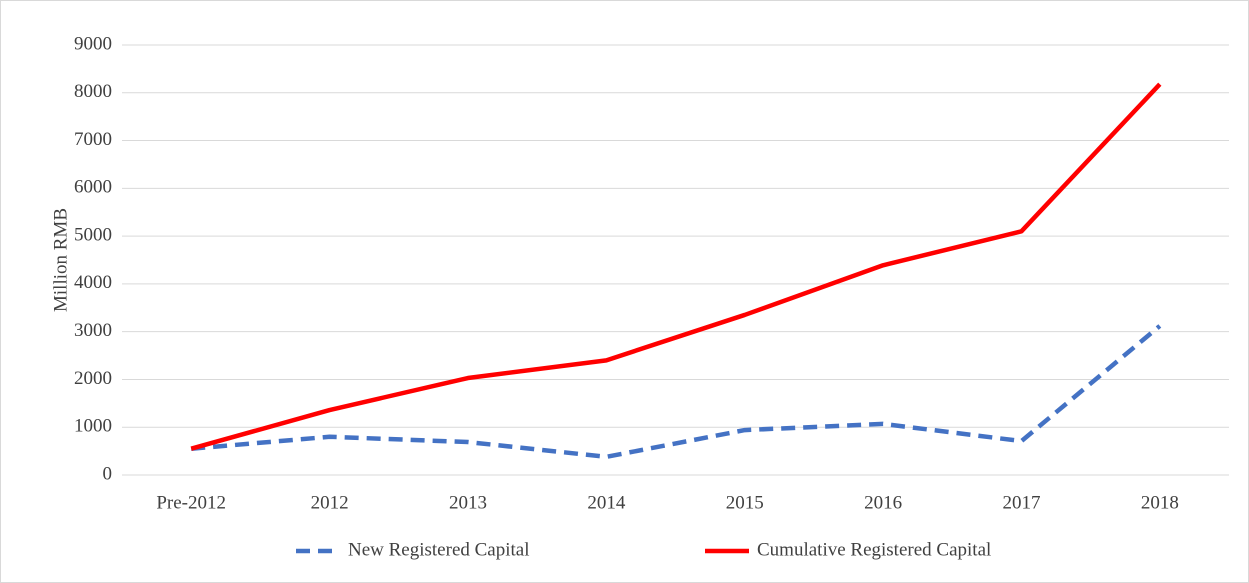 The width and height of the screenshot is (1249, 583). What do you see at coordinates (93, 330) in the screenshot?
I see `y-tick-label: 3000` at bounding box center [93, 330].